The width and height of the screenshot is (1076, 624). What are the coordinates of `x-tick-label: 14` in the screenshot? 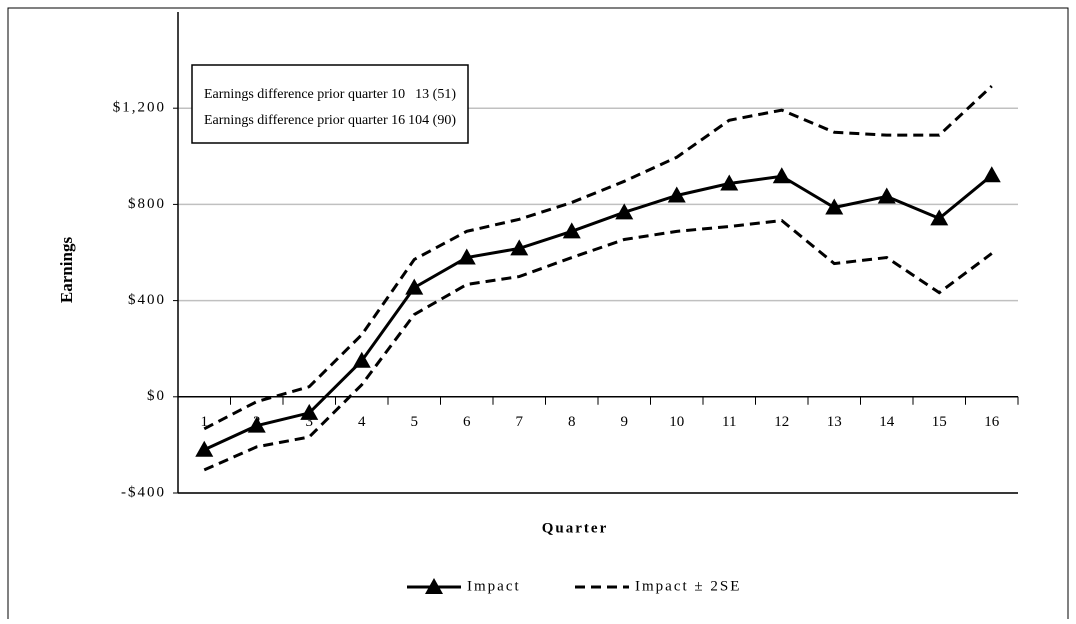 It's located at (887, 422).